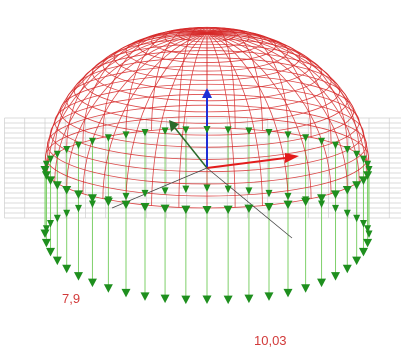  I want to click on axis-y-arrow, so click(174, 126).